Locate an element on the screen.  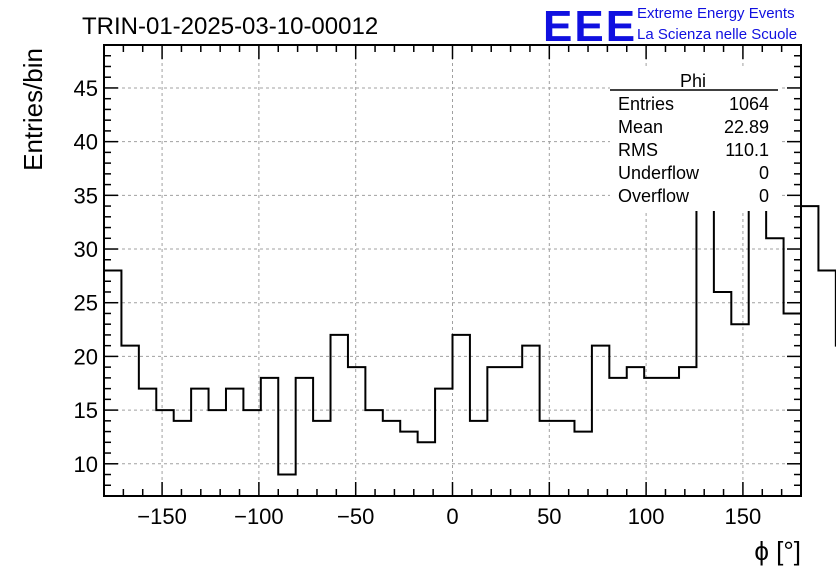
stats-label: Mean is located at coordinates (640, 127).